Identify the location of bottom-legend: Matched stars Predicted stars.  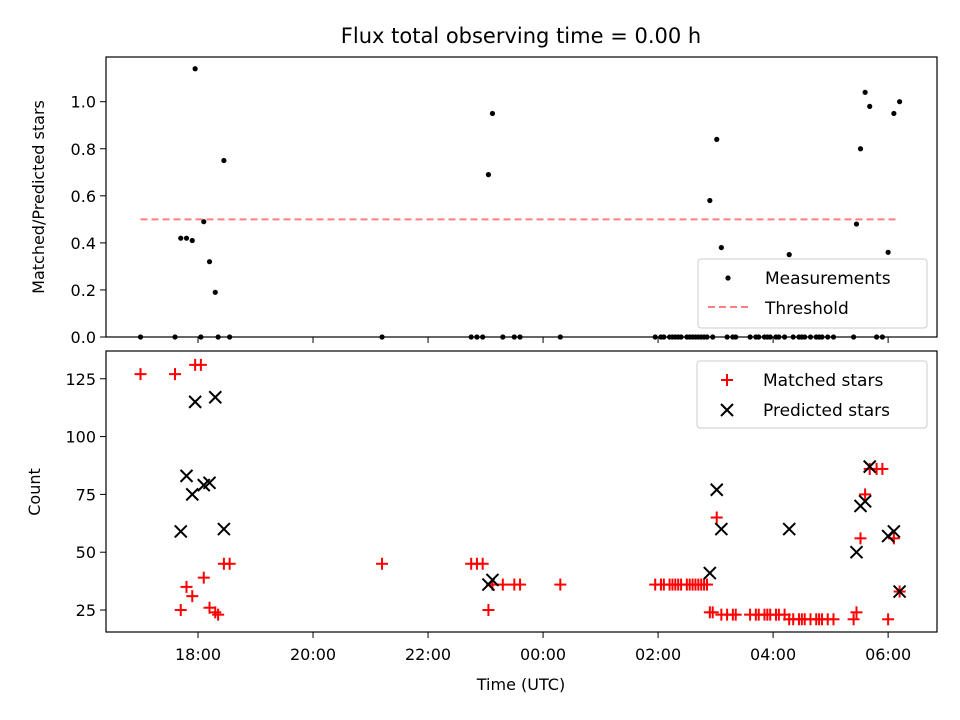
(812, 394).